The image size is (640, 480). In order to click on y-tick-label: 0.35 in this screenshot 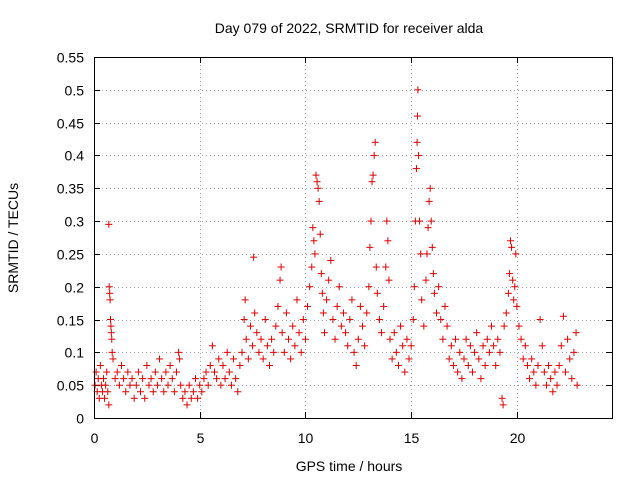, I will do `click(70, 189)`.